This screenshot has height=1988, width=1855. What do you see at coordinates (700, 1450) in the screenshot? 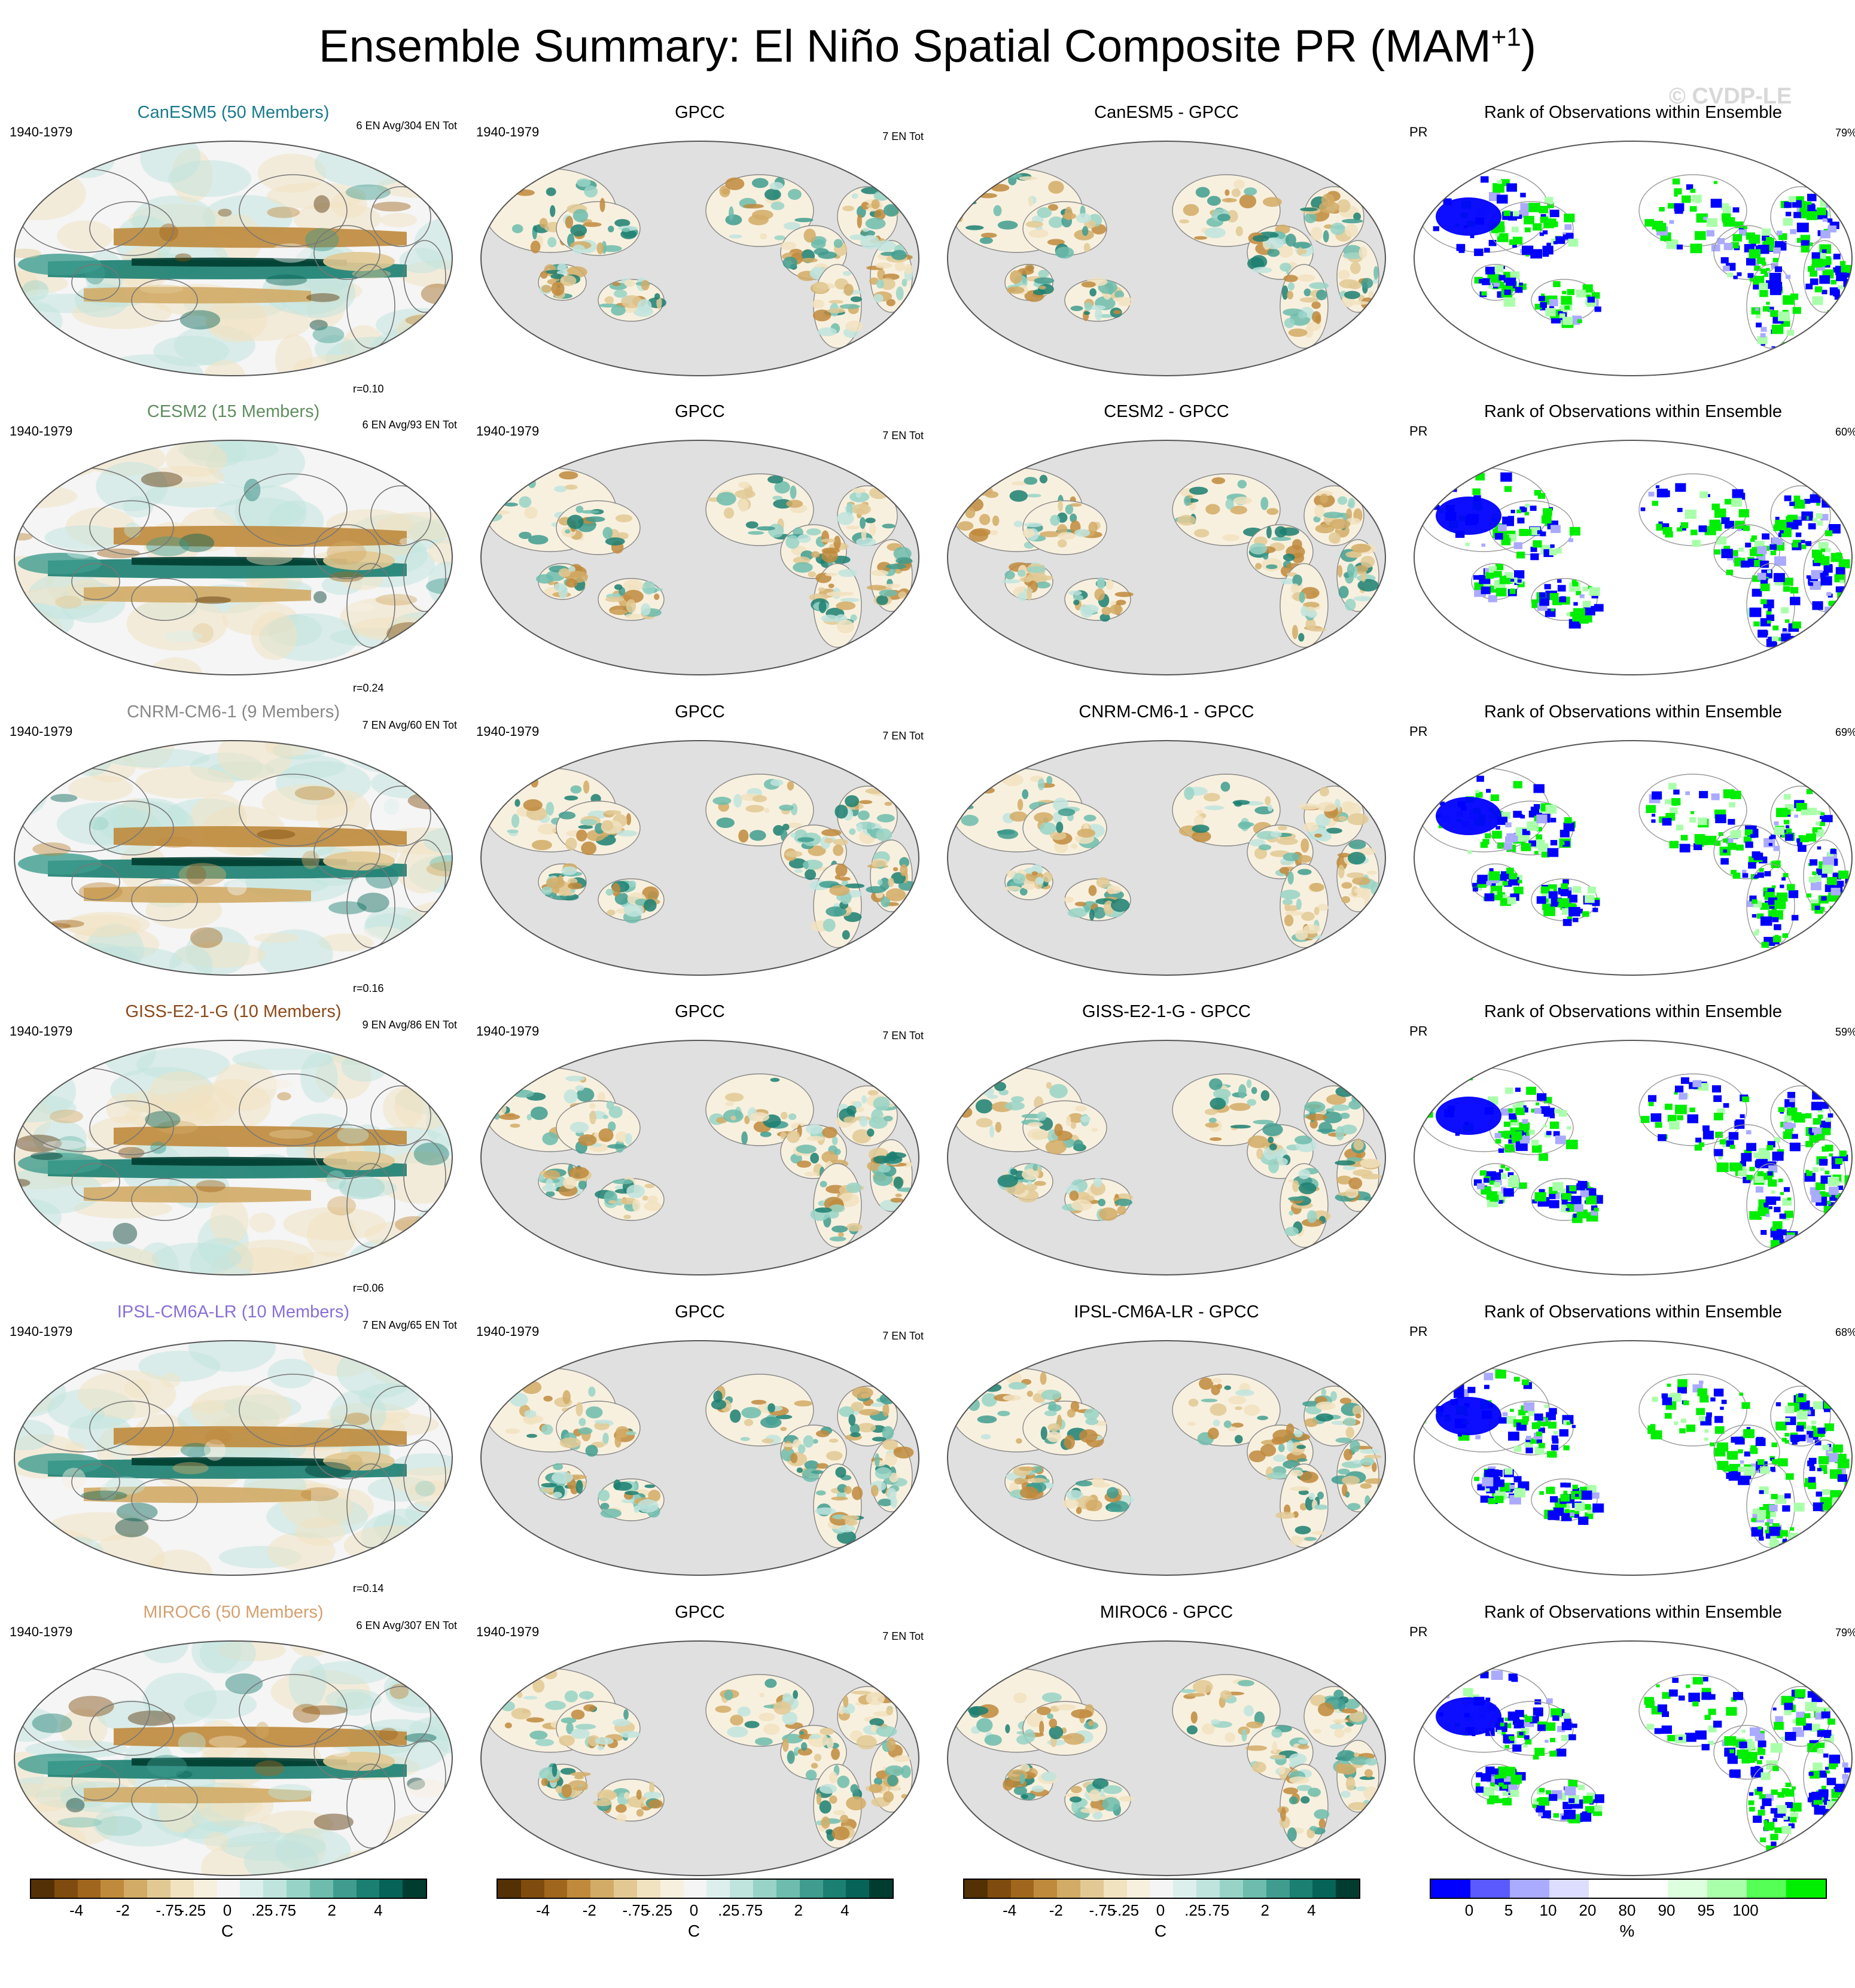
I see `panel-obs-4: GPCC 1940-1979 7 EN Tot` at bounding box center [700, 1450].